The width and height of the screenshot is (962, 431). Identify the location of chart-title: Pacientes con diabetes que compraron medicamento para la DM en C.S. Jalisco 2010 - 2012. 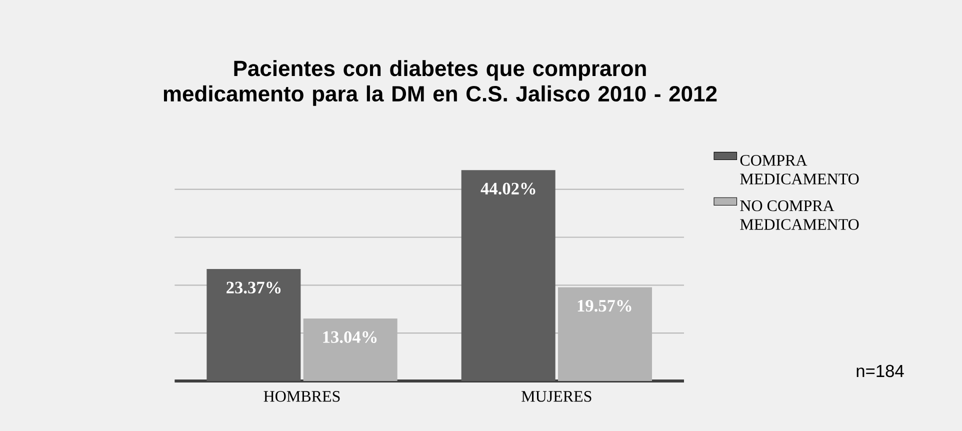
(440, 83).